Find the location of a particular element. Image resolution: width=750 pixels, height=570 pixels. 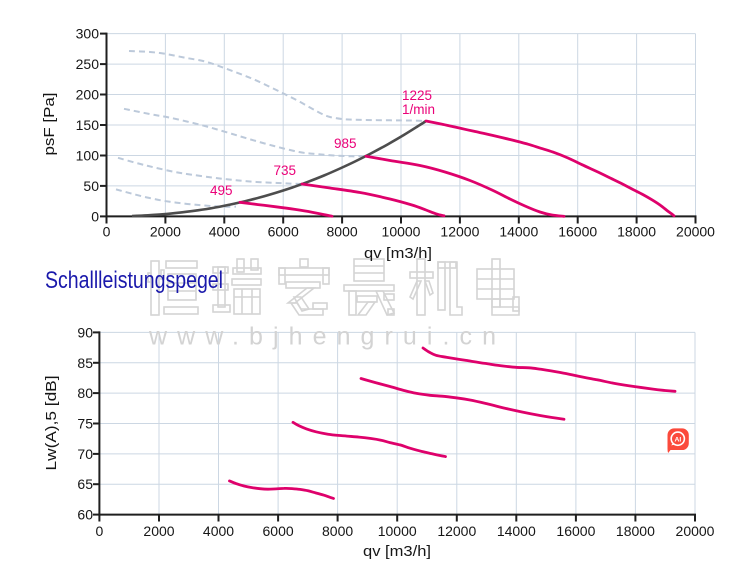

svg-text: 60 is located at coordinates (85, 515).